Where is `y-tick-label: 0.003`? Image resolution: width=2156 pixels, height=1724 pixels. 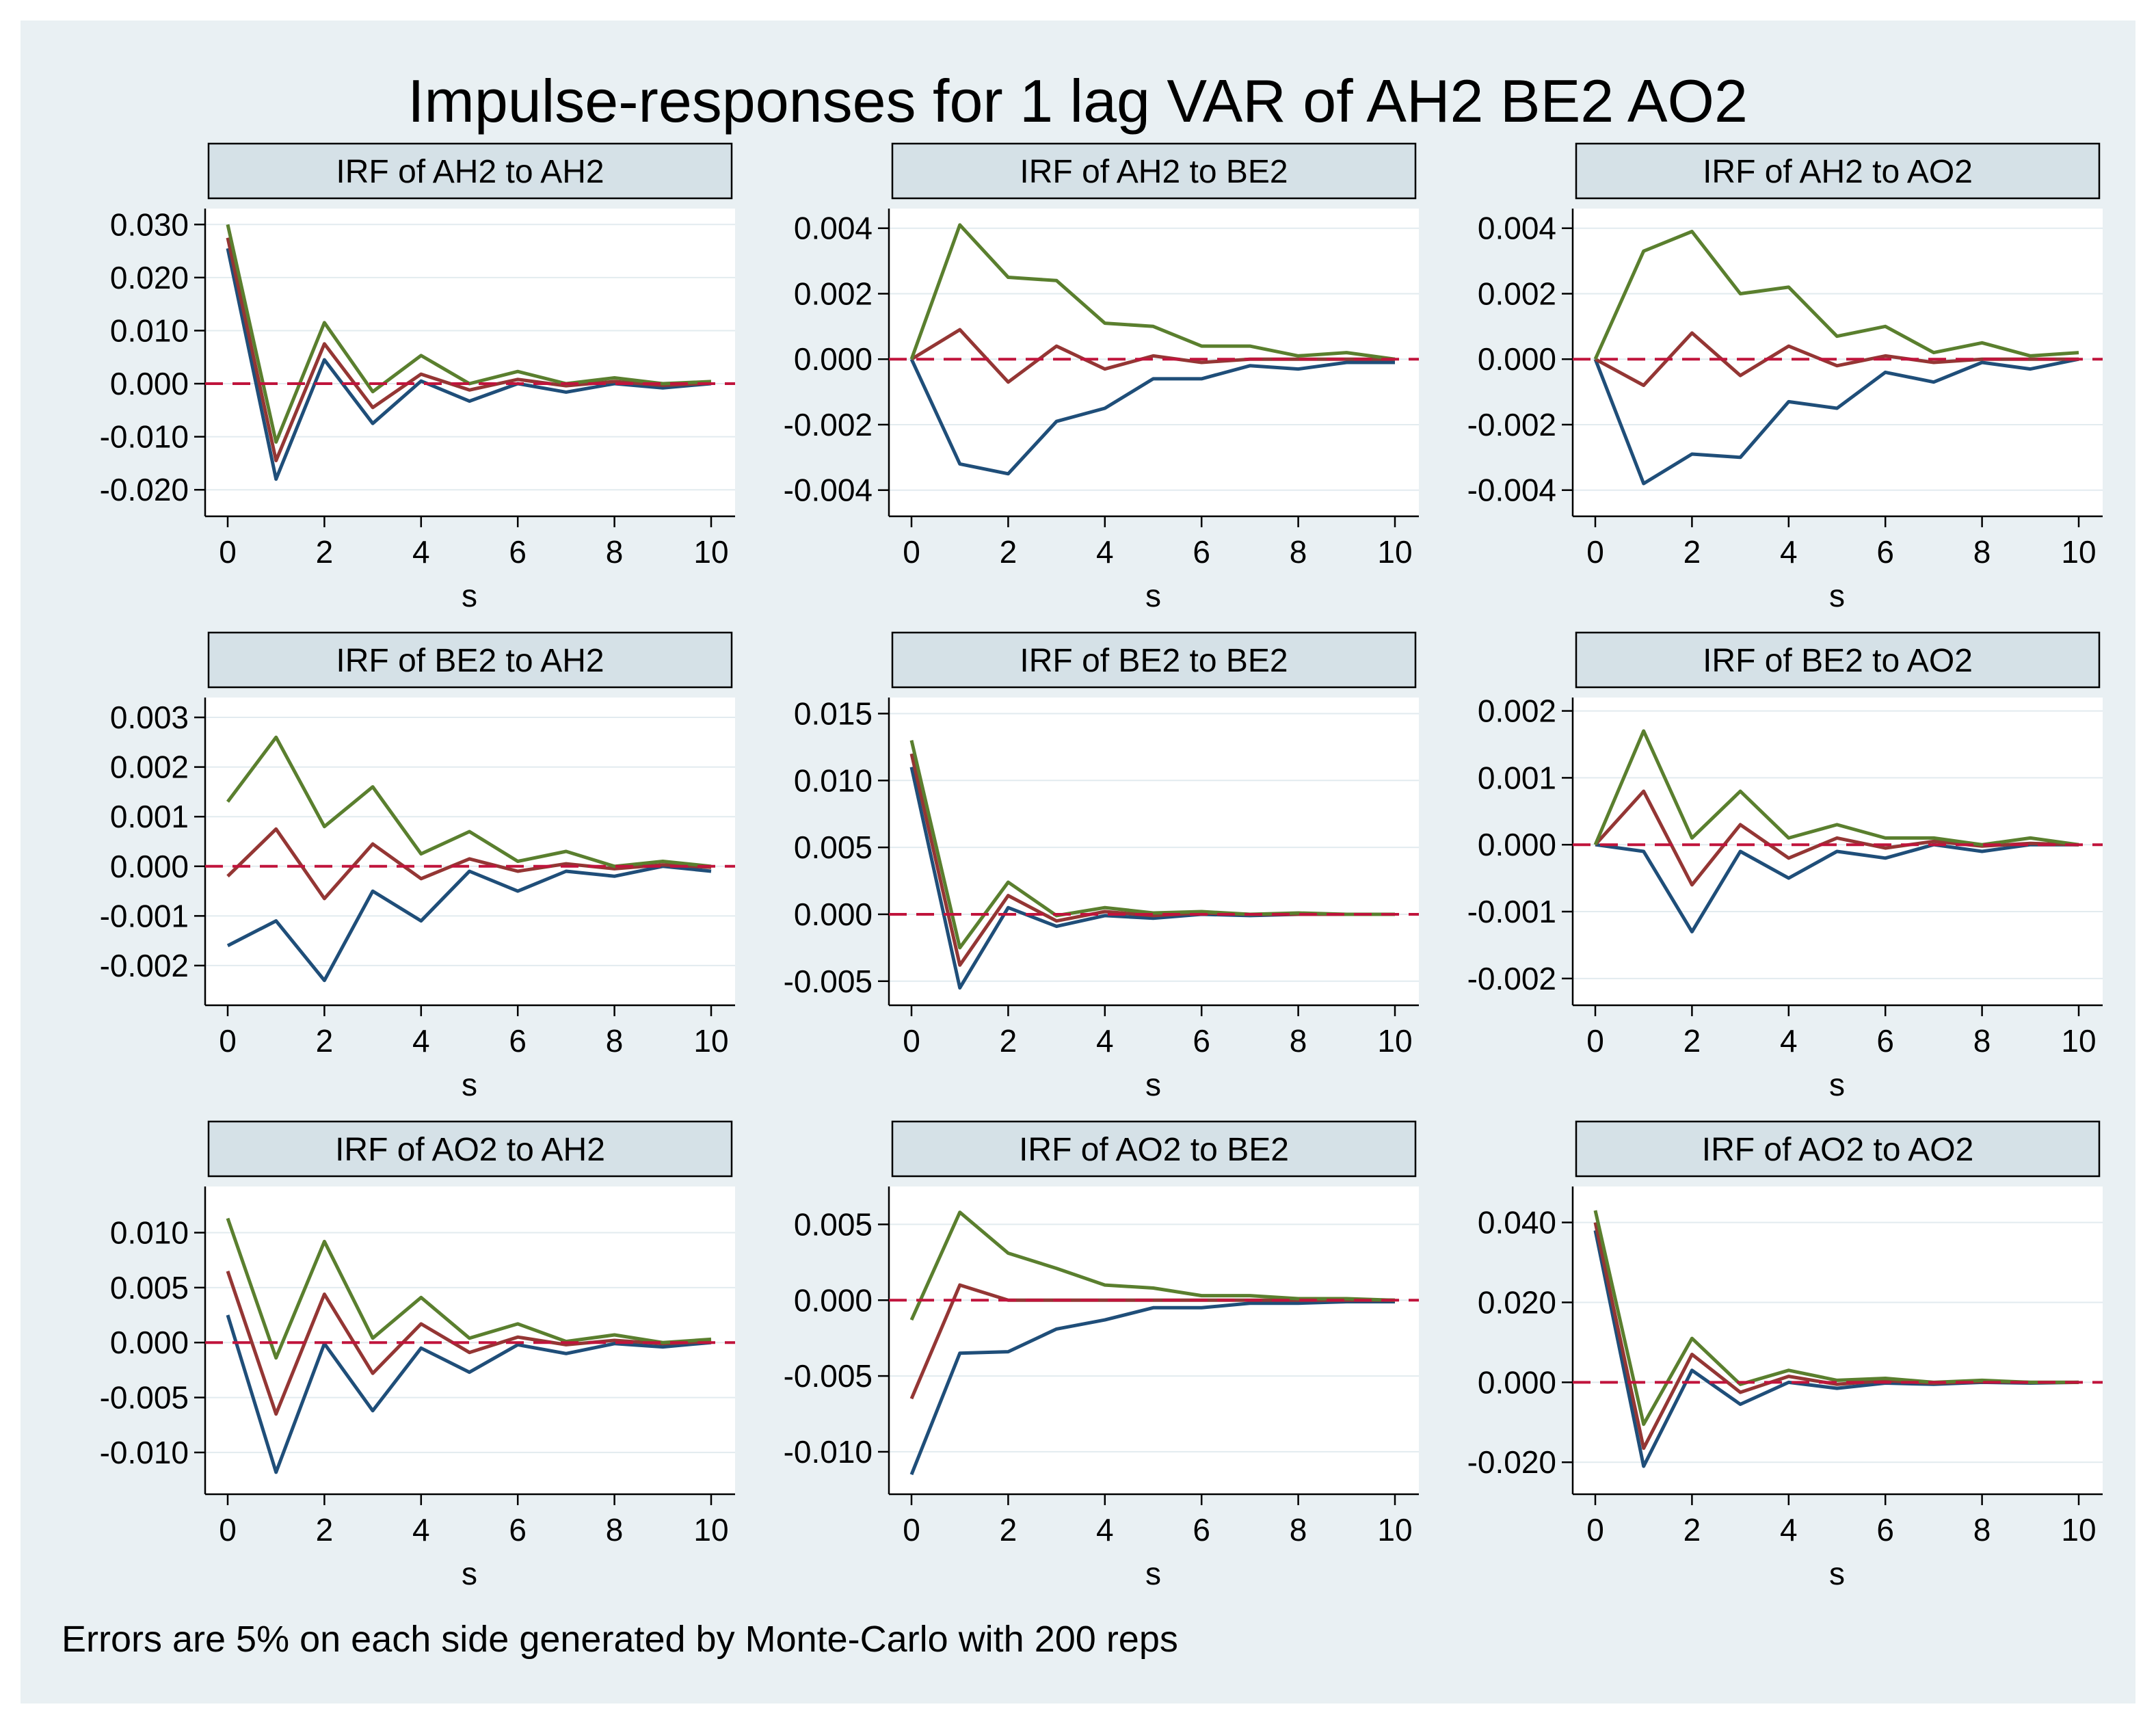 y-tick-label: 0.003 is located at coordinates (149, 718).